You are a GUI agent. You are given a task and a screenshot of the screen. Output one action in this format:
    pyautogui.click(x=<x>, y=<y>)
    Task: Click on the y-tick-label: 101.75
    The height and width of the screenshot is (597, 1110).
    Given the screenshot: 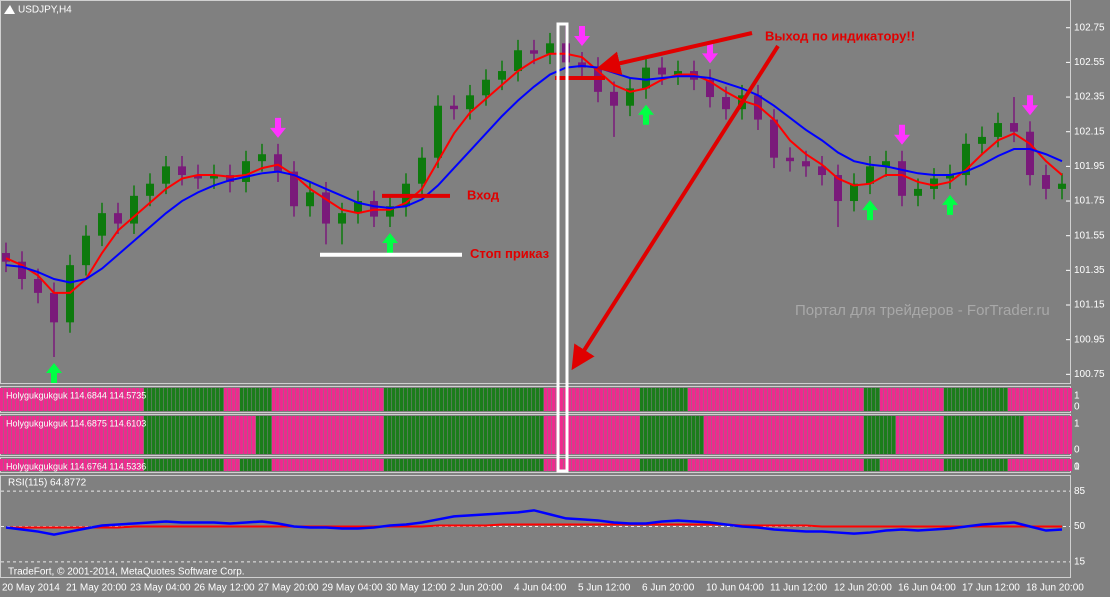 What is the action you would take?
    pyautogui.click(x=1089, y=201)
    